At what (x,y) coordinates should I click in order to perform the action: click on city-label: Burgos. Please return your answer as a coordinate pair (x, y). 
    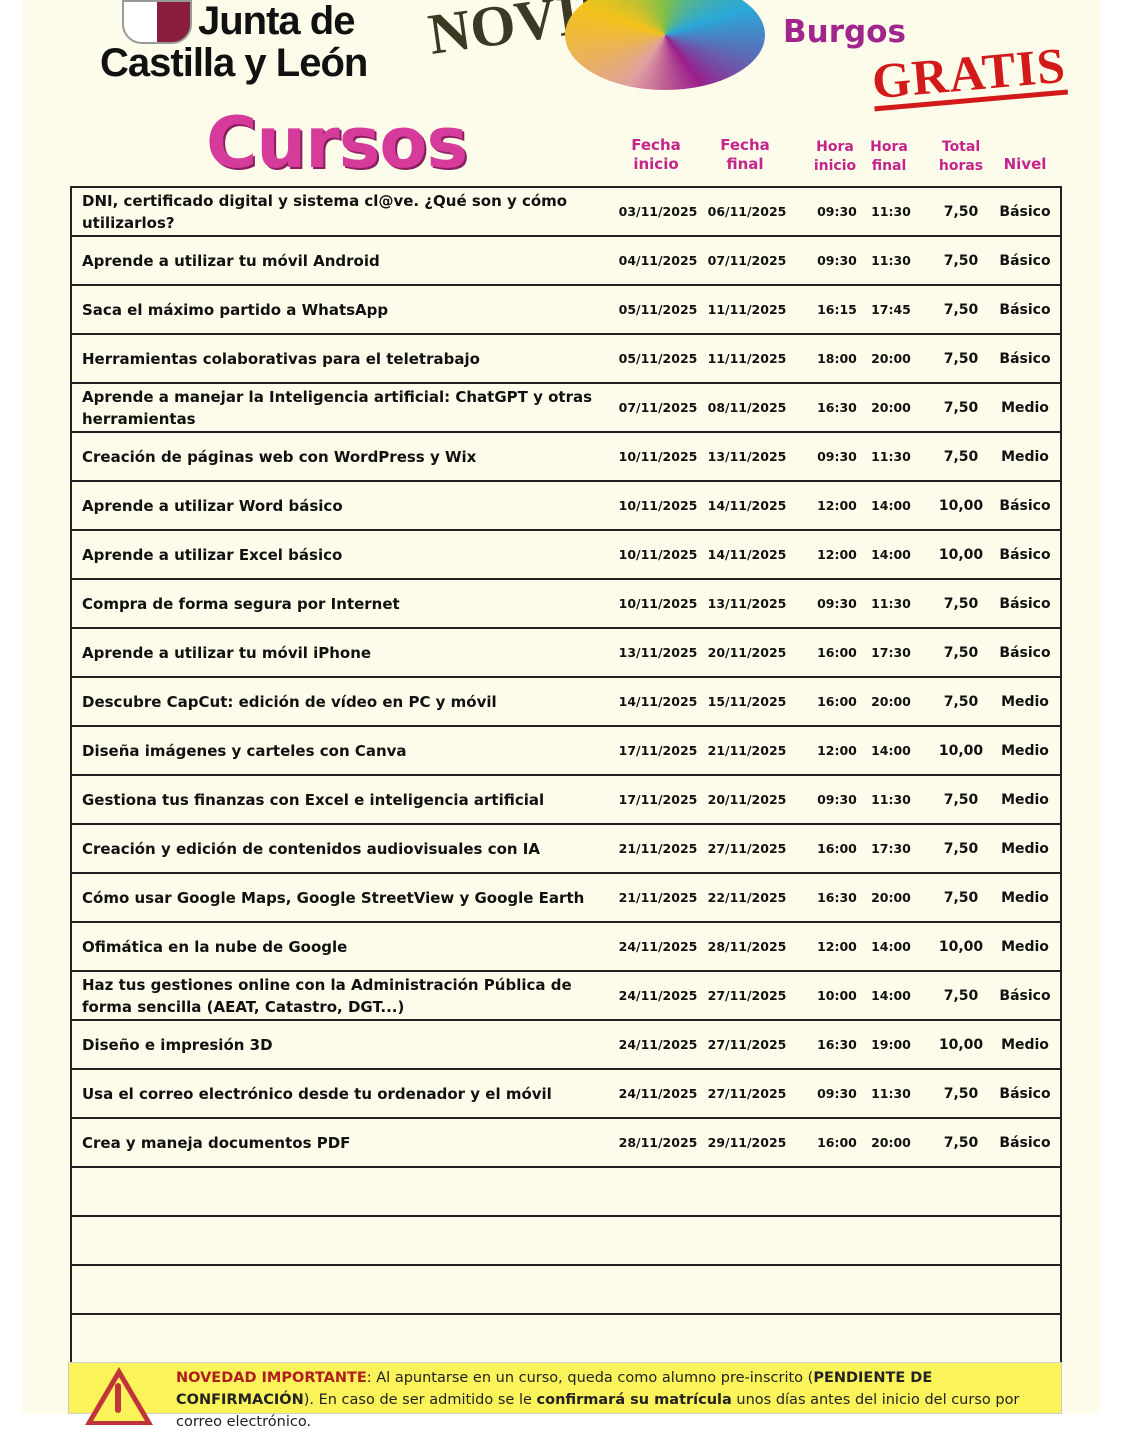
    Looking at the image, I should click on (844, 32).